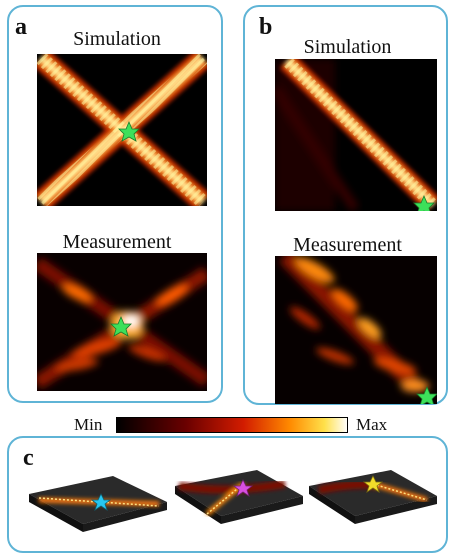  Describe the element at coordinates (356, 330) in the screenshot. I see `measurement-map-b` at that location.